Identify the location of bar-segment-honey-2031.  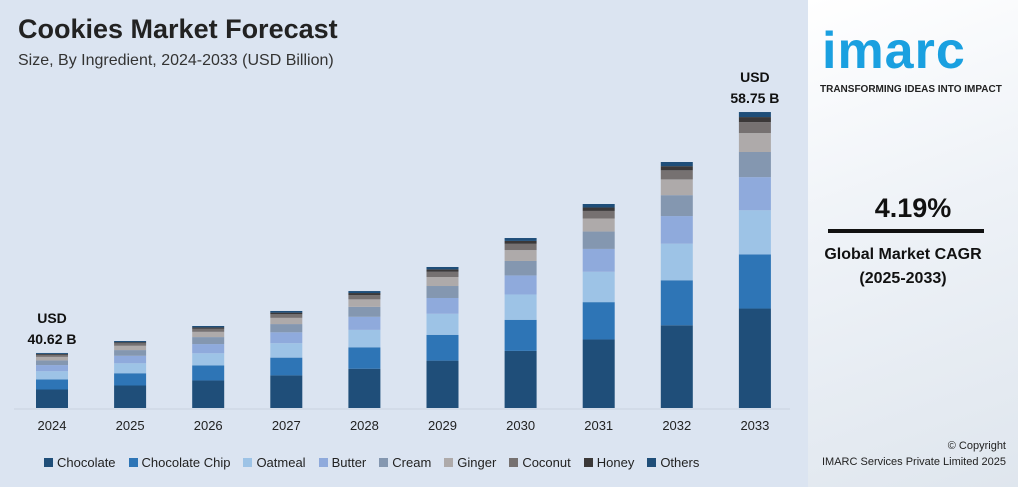
(598, 209).